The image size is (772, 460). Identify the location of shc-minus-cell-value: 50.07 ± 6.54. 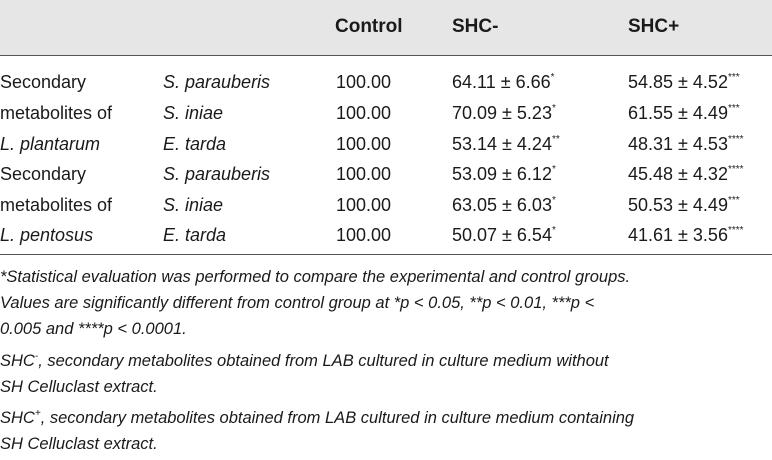
(502, 235).